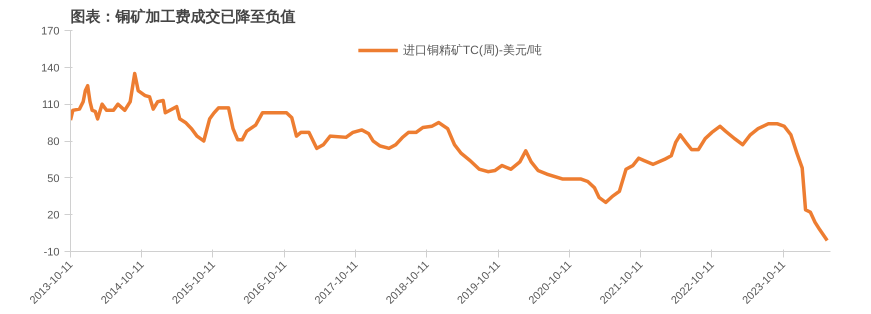  Describe the element at coordinates (51, 105) in the screenshot. I see `y-tick-label: 110` at that location.